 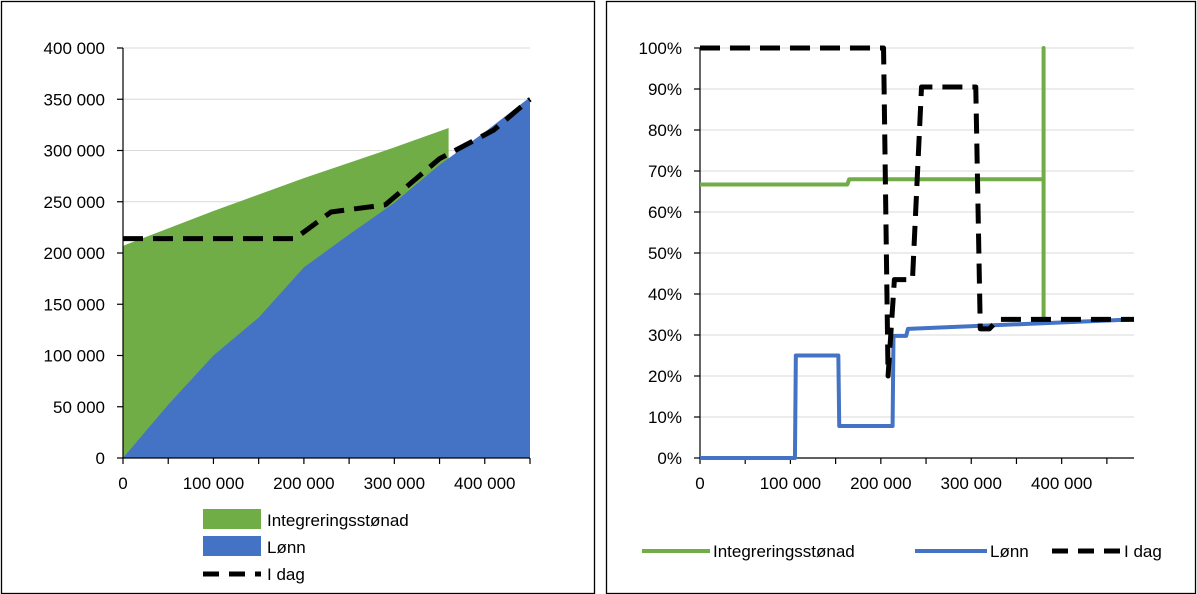 I want to click on y-tick-label: 300 000, so click(x=74, y=151).